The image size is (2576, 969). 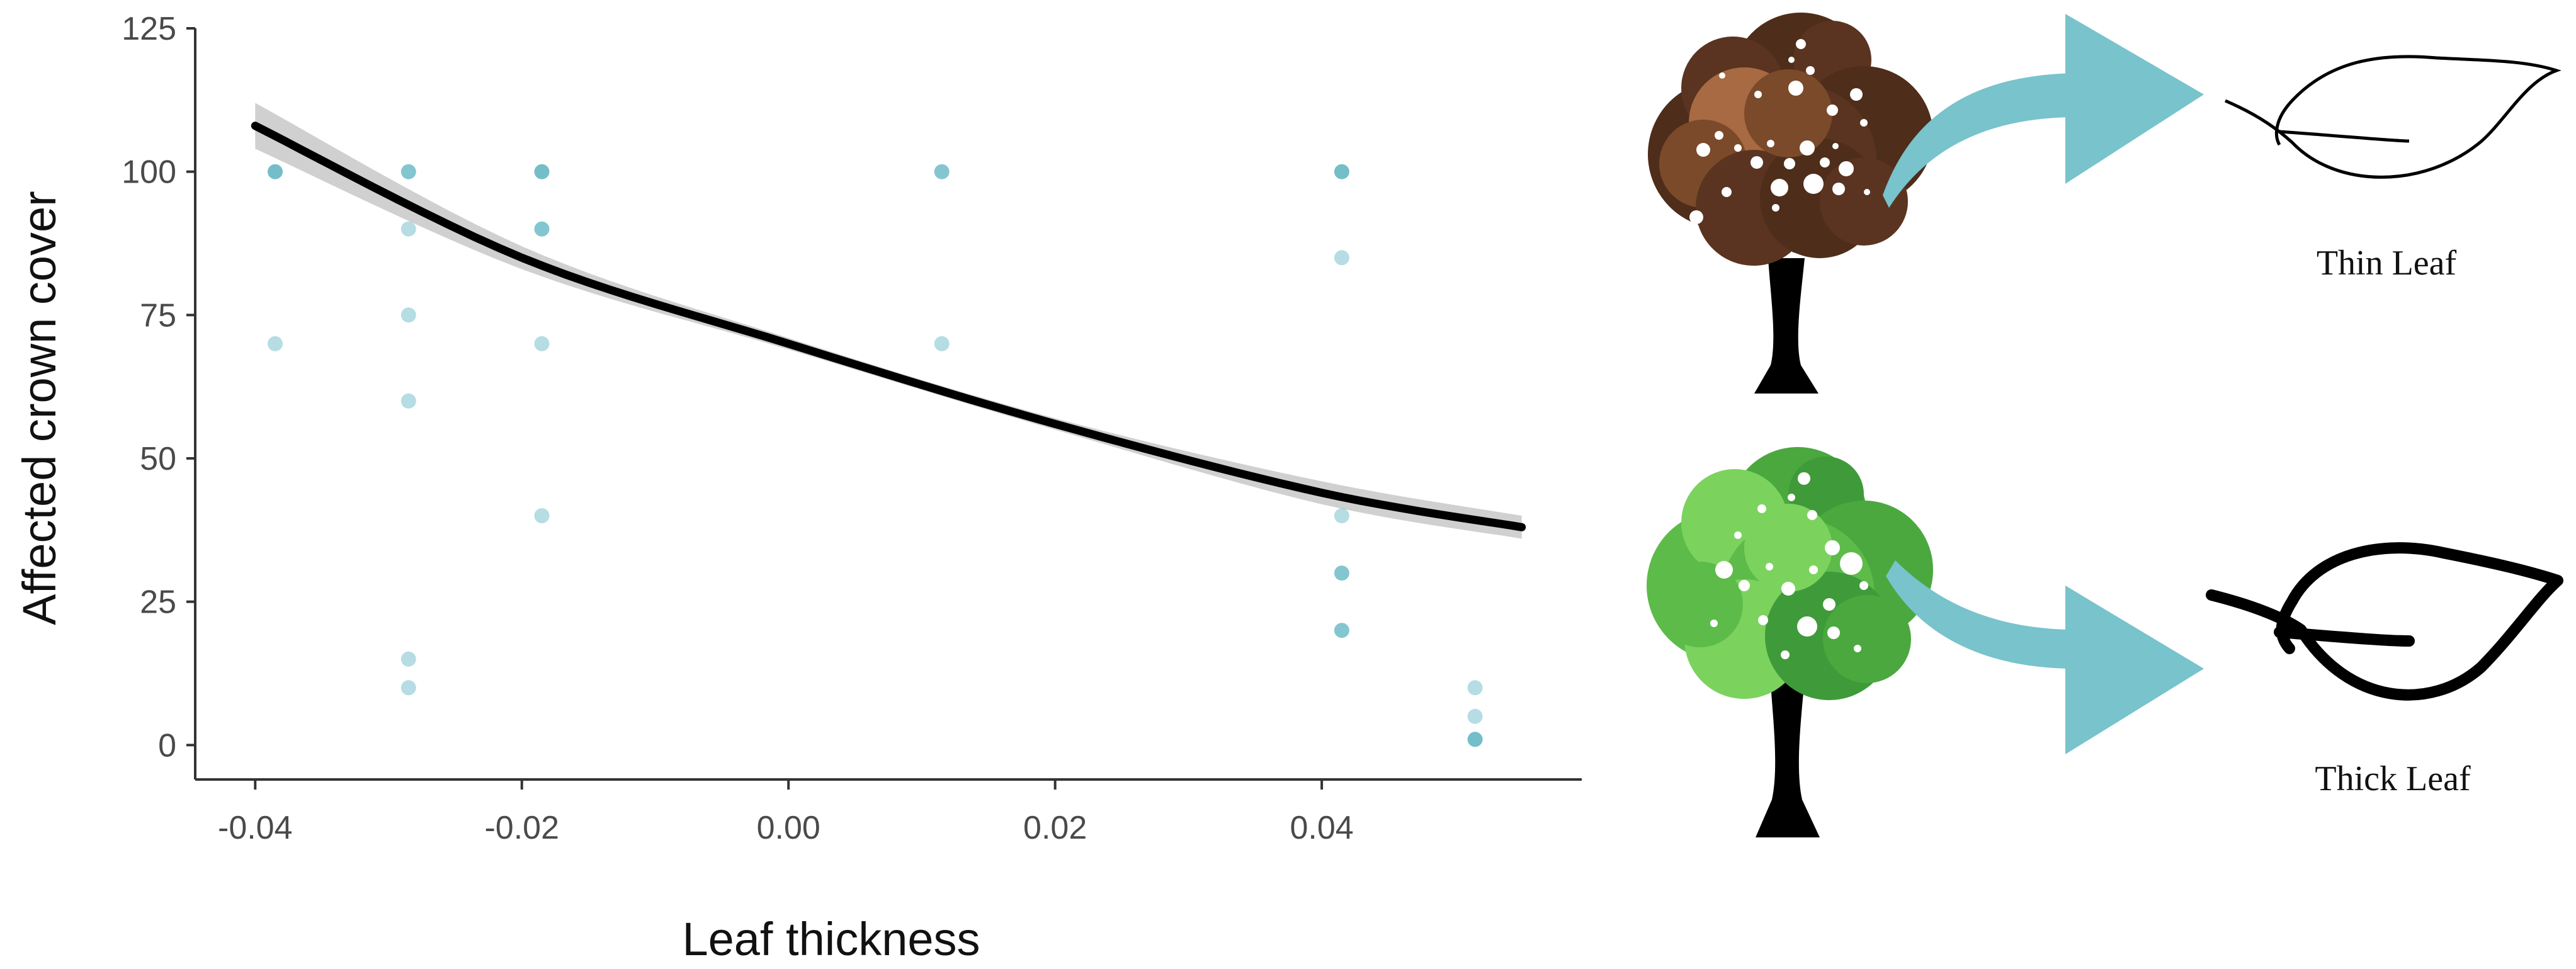 What do you see at coordinates (39, 408) in the screenshot?
I see `y-axis-title: Affected crown cover` at bounding box center [39, 408].